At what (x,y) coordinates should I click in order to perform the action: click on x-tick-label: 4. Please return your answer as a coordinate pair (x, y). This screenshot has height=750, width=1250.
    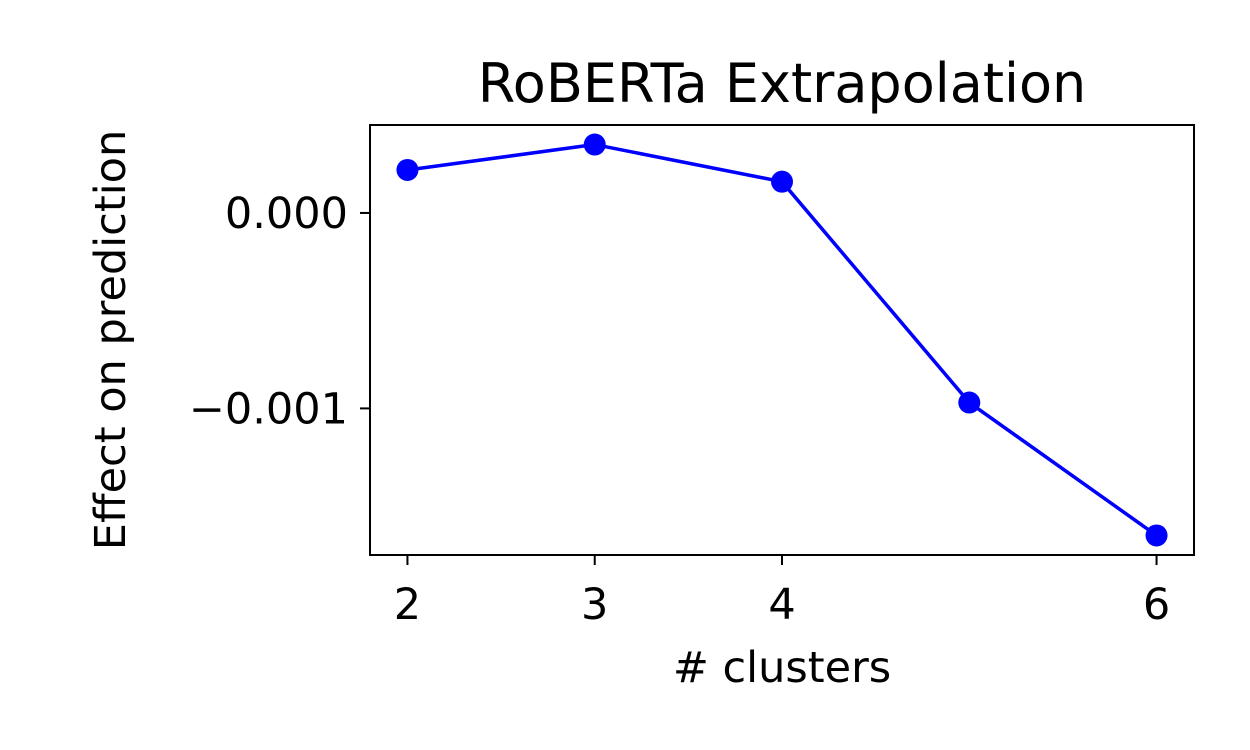
    Looking at the image, I should click on (781, 605).